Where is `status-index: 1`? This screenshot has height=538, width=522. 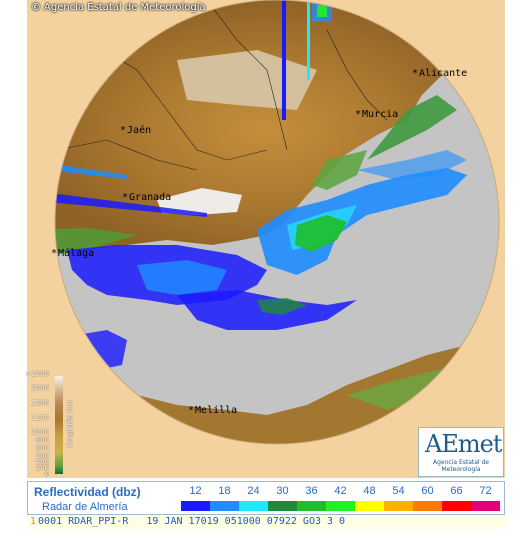 status-index: 1 is located at coordinates (33, 521).